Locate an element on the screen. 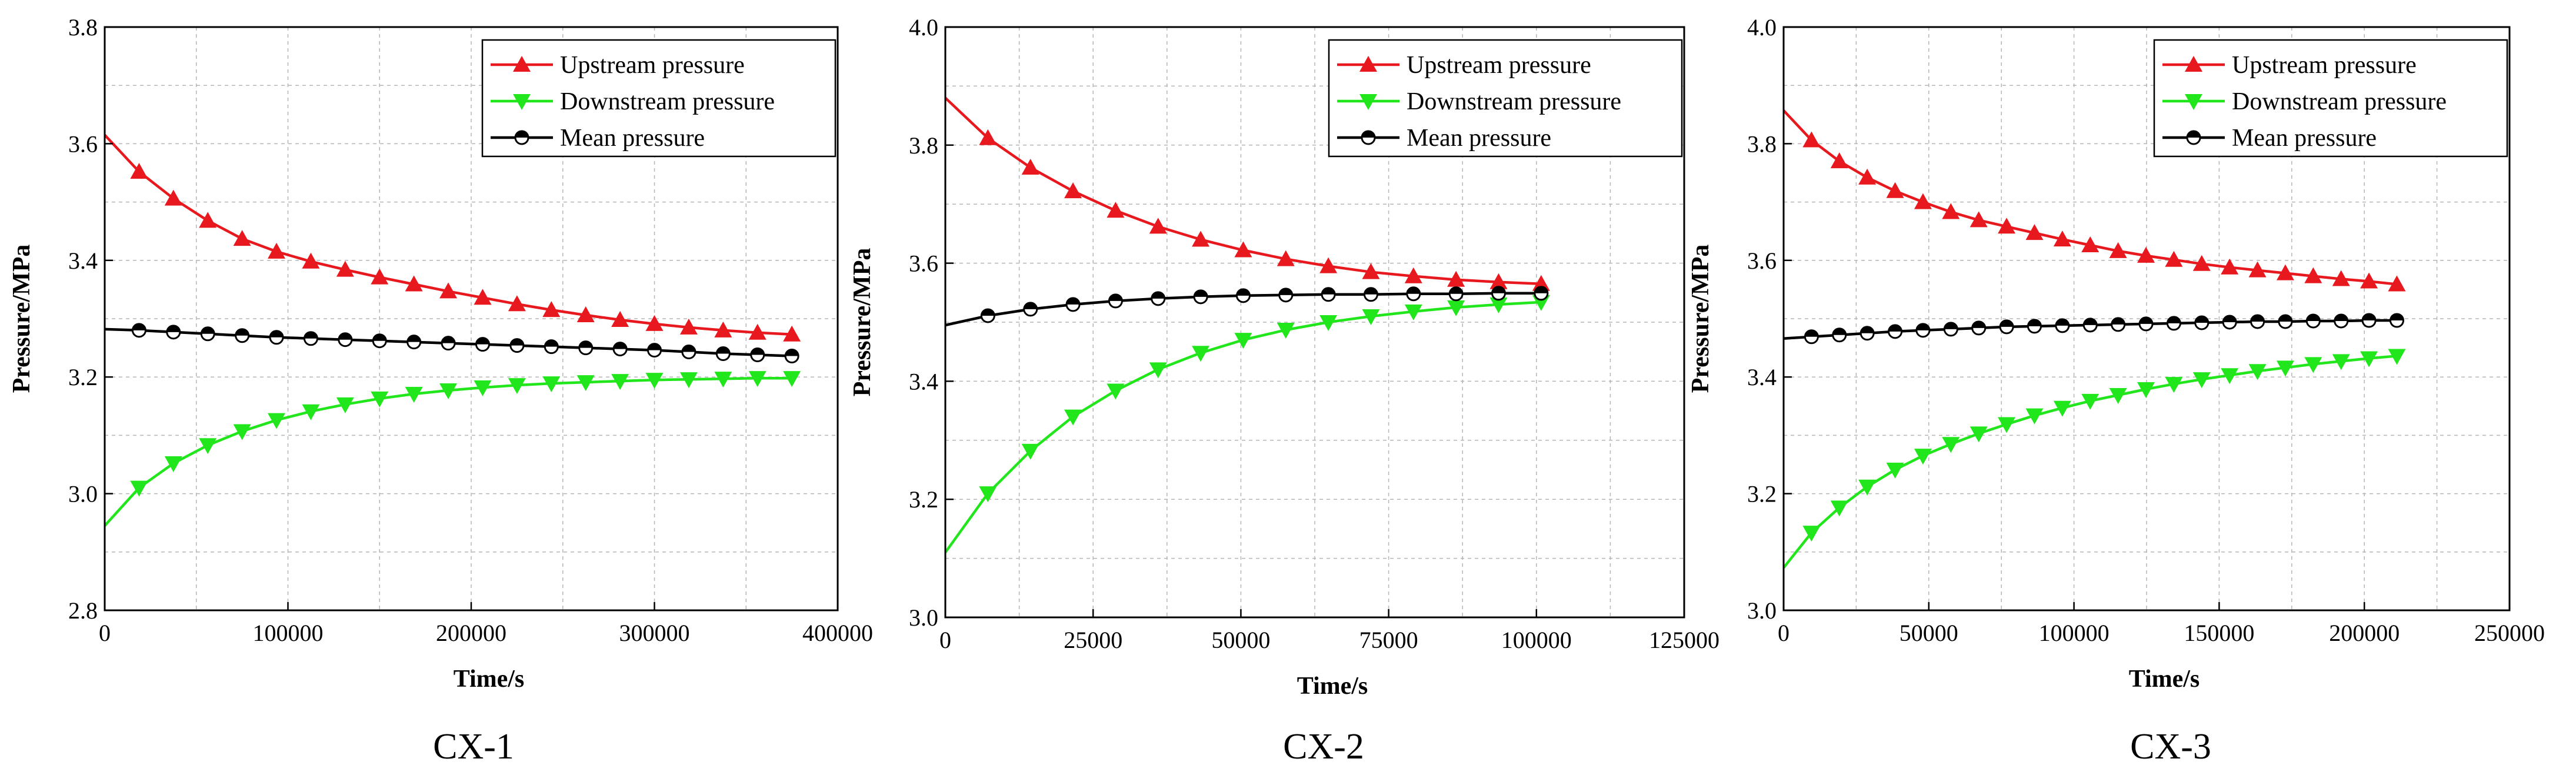 Image resolution: width=2576 pixels, height=772 pixels. y-tick-label: 2.8 is located at coordinates (83, 610).